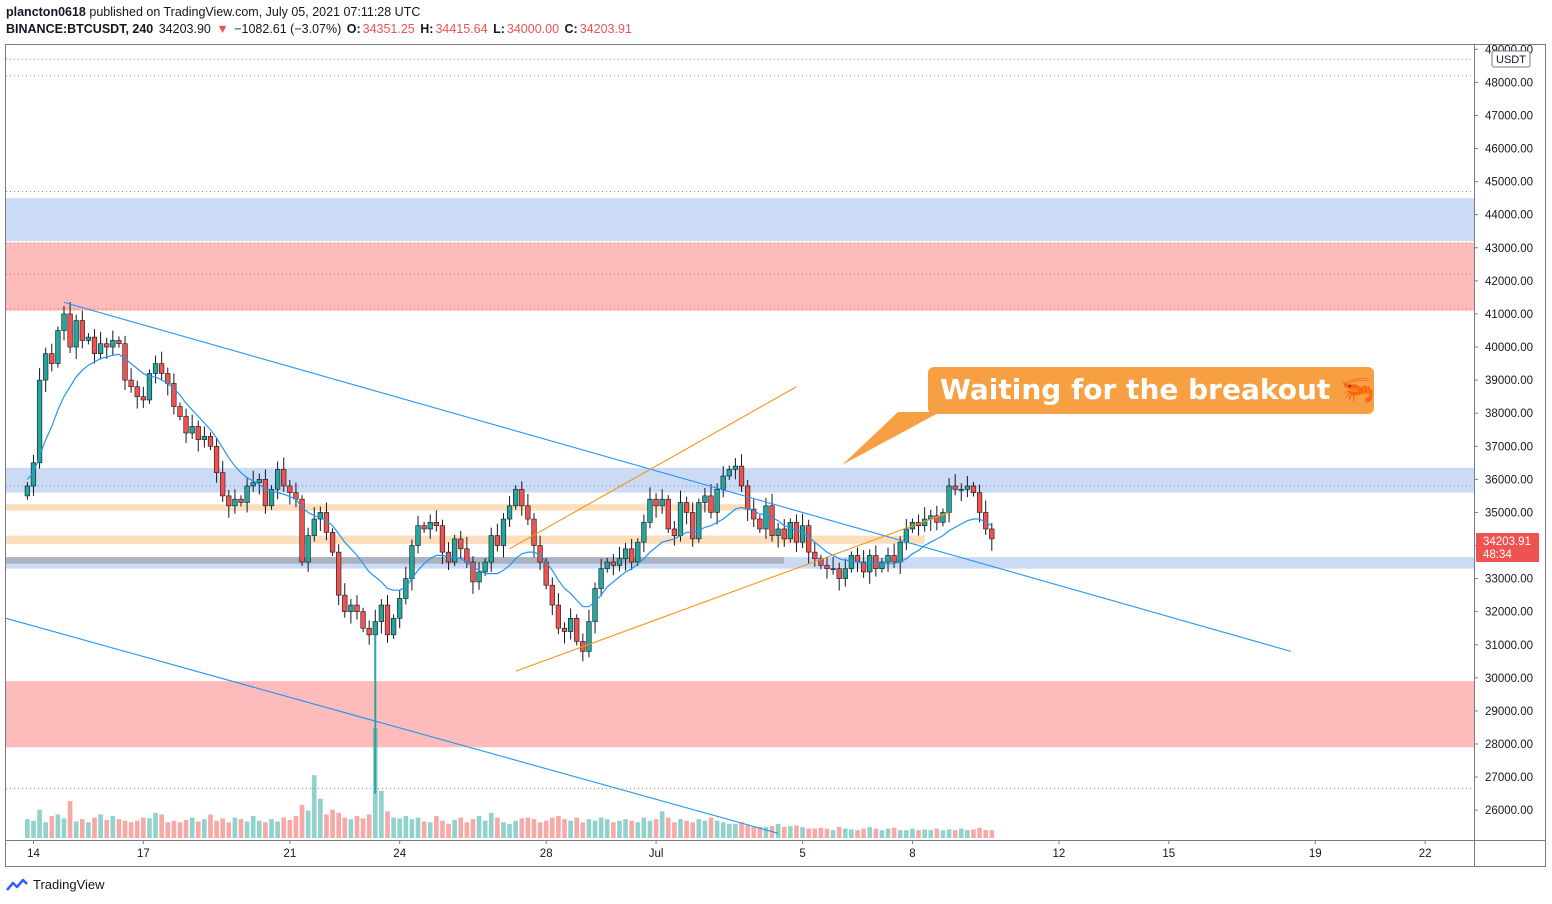 Image resolution: width=1552 pixels, height=904 pixels. I want to click on publisher-name: plancton0618, so click(46, 12).